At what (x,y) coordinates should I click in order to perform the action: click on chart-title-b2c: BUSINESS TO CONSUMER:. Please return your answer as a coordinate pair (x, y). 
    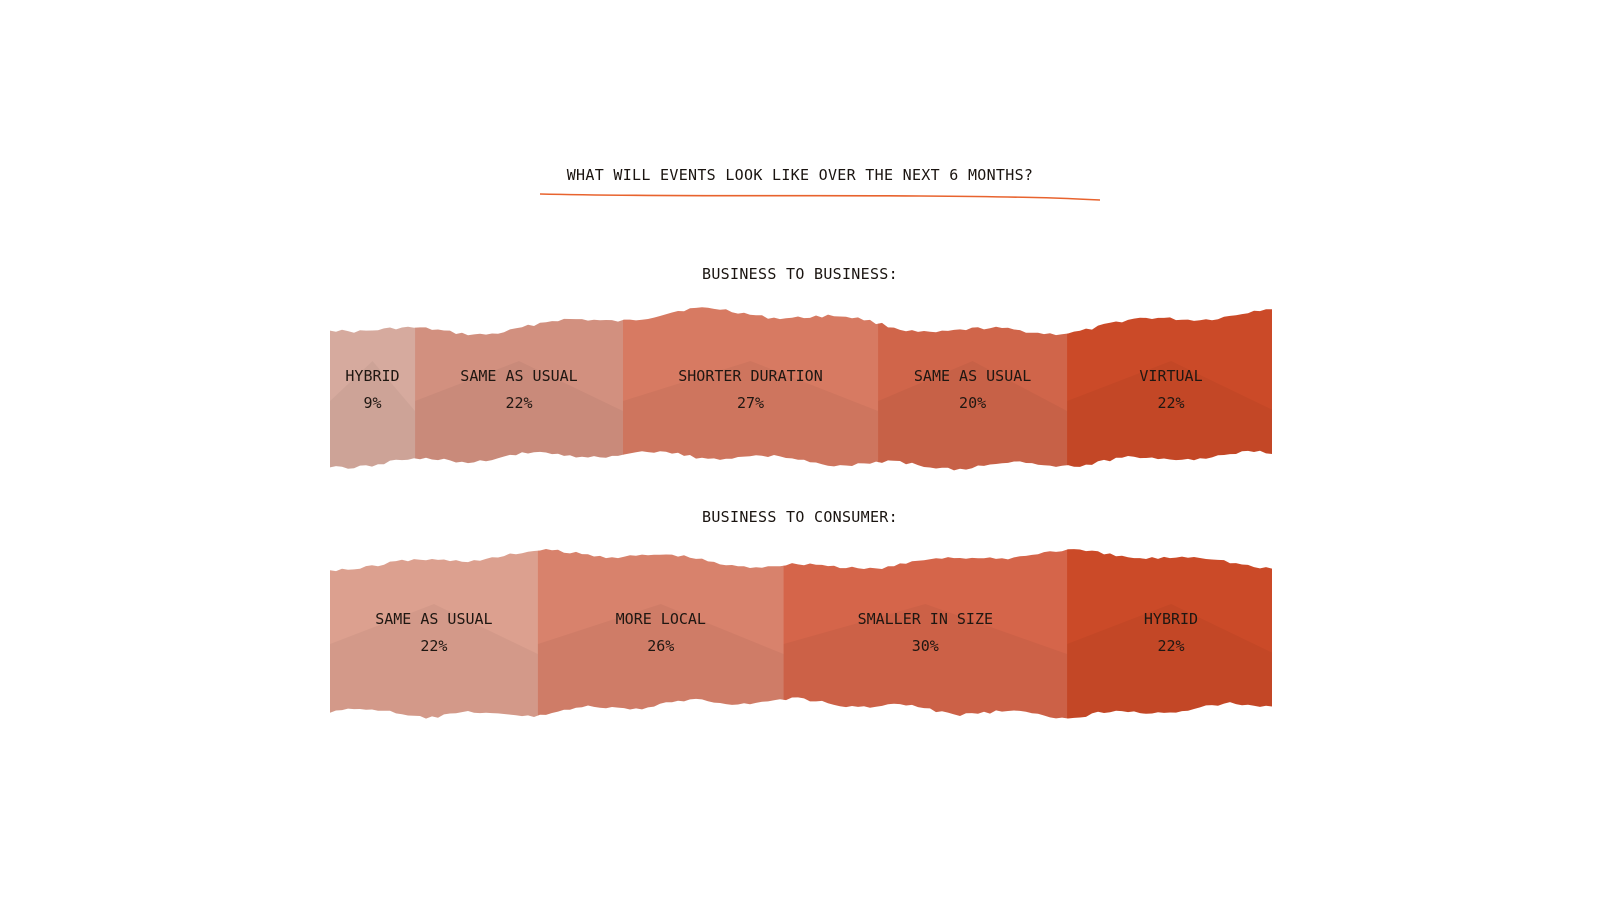
    Looking at the image, I should click on (800, 517).